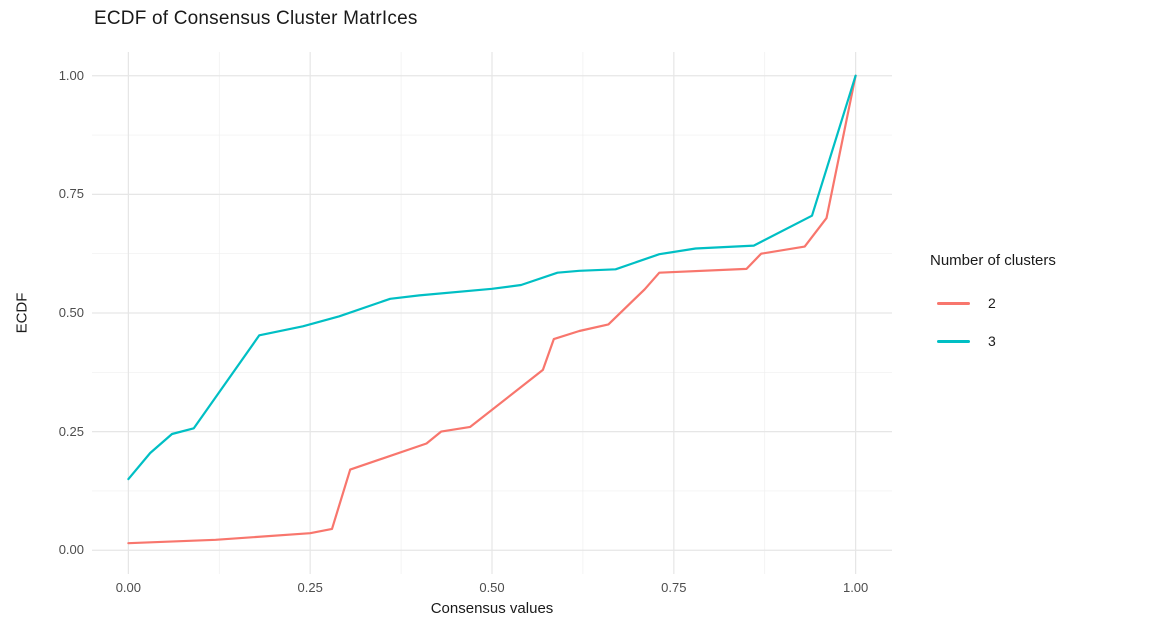 The height and width of the screenshot is (638, 1164). What do you see at coordinates (993, 311) in the screenshot?
I see `legend: Number of clusters 2 3` at bounding box center [993, 311].